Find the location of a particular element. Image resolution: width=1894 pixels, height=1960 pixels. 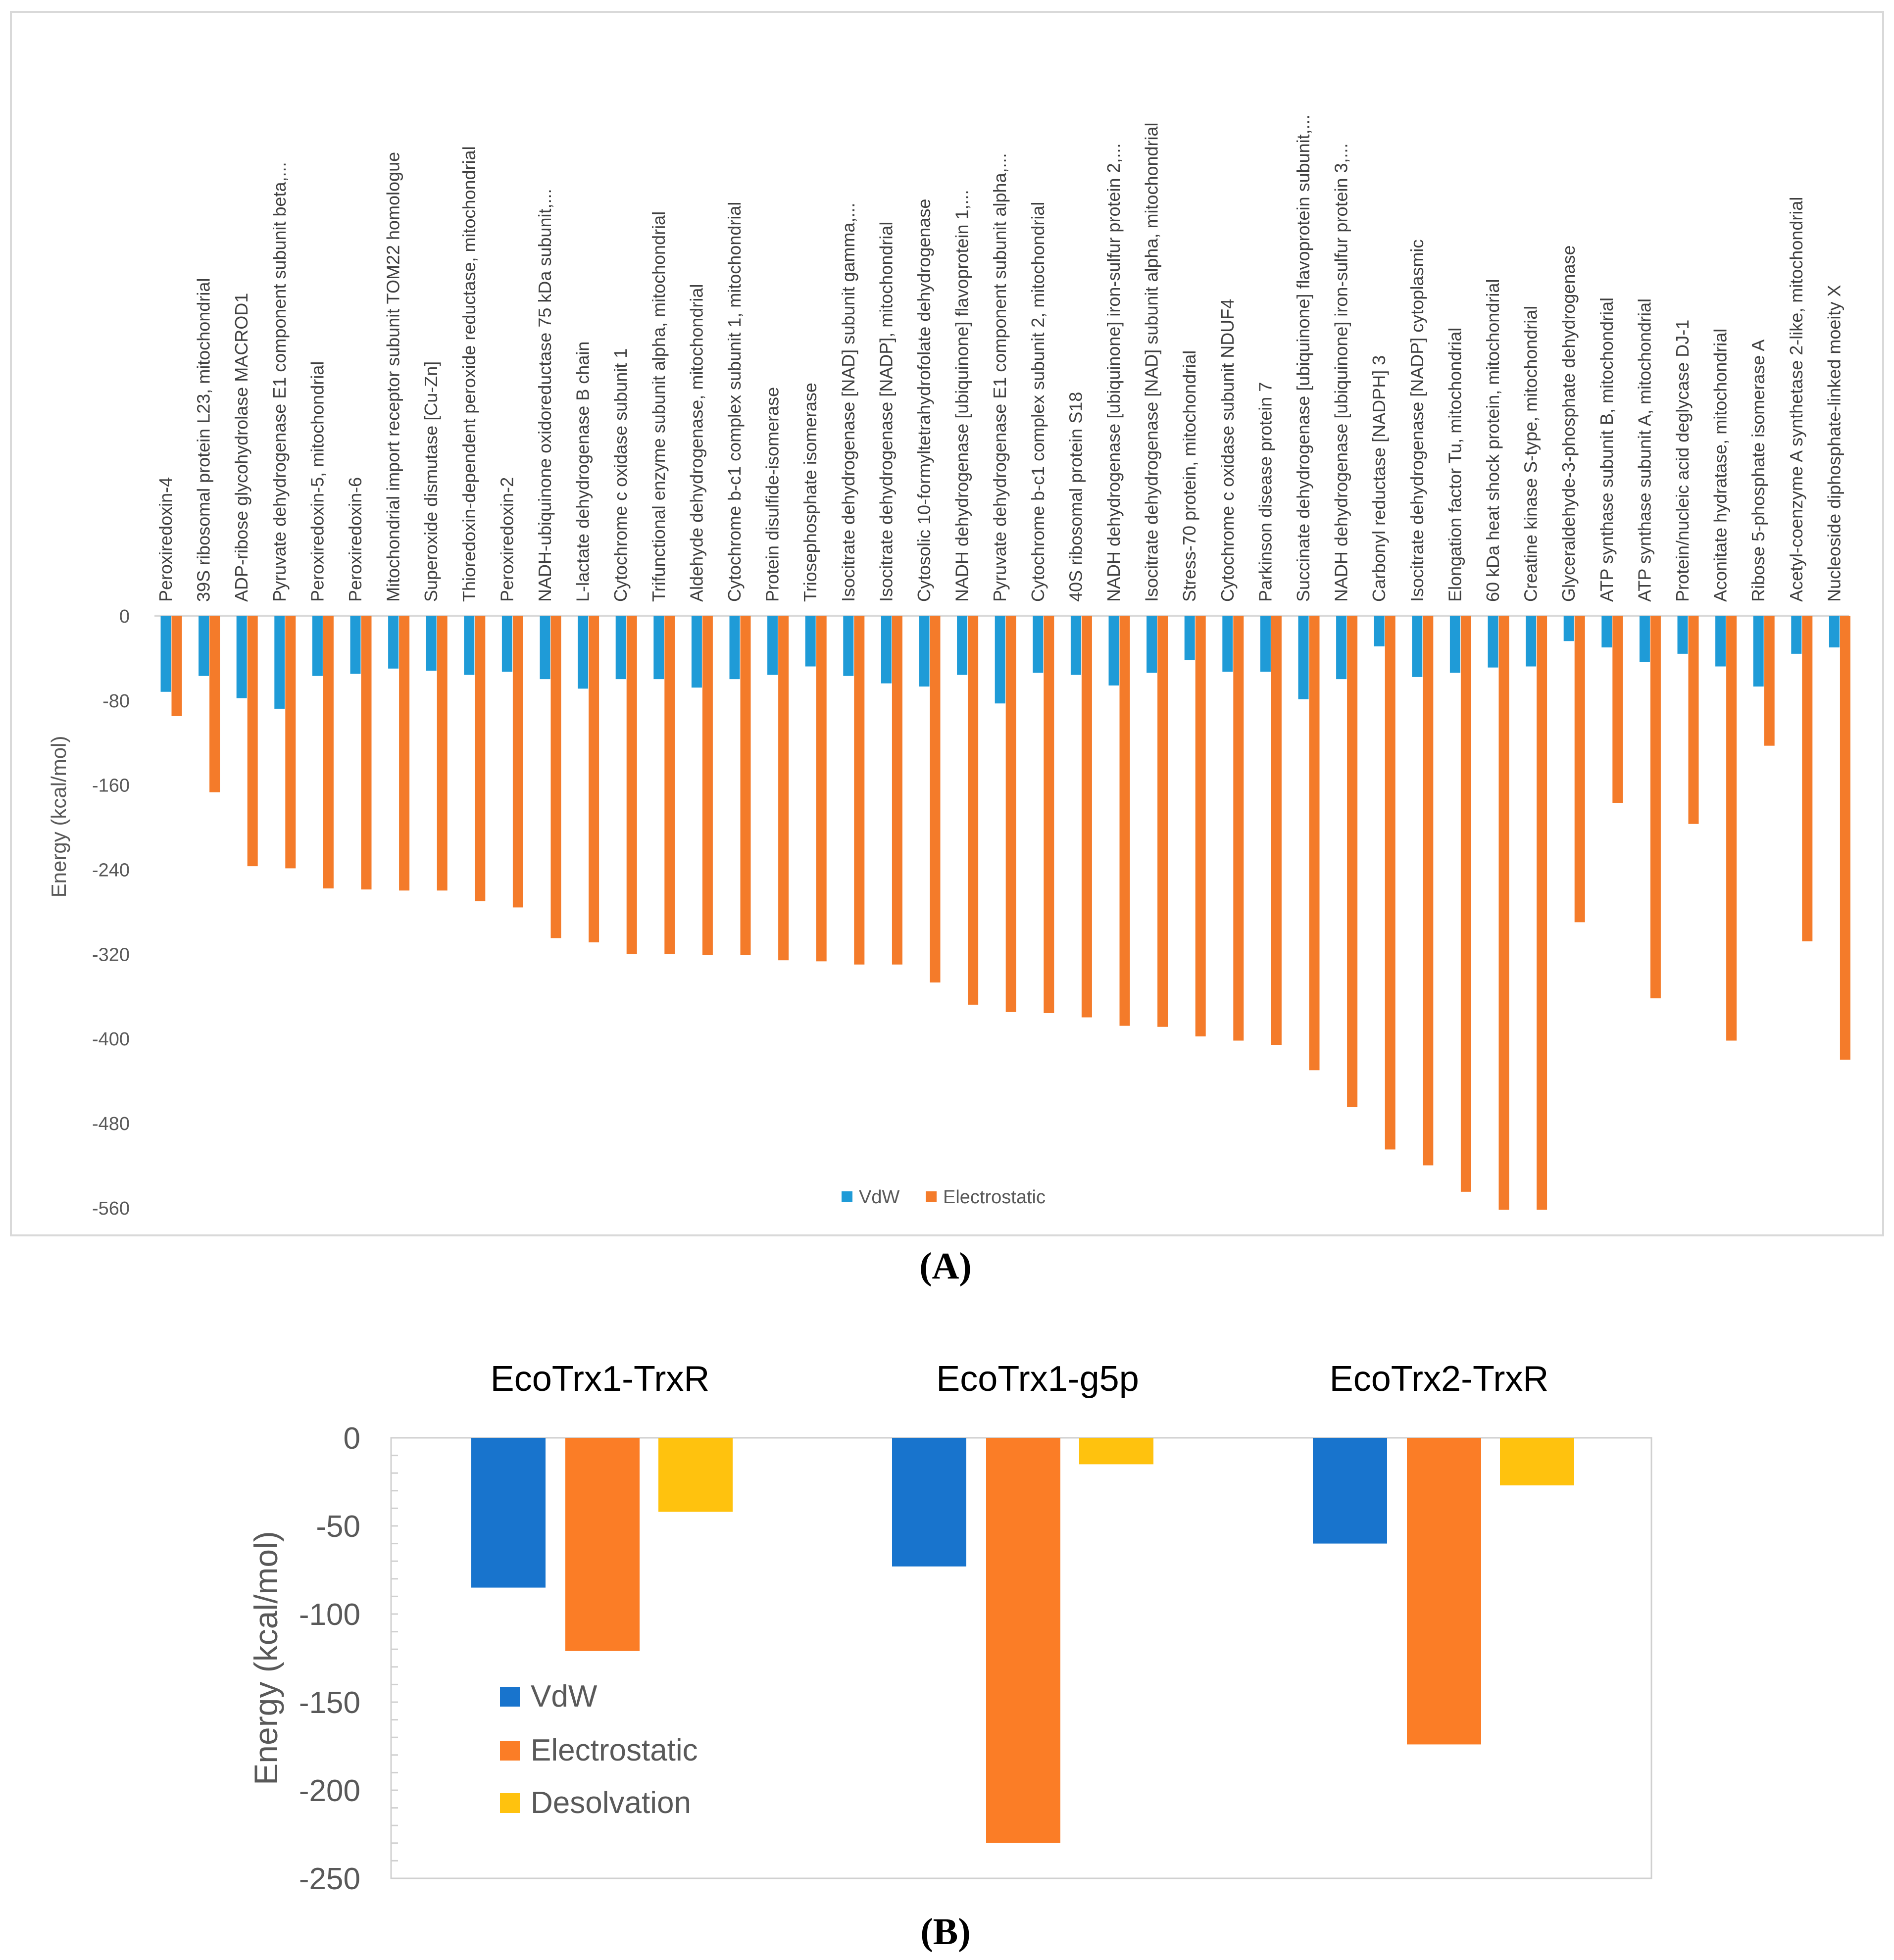

y-tick-label: -480 is located at coordinates (111, 1124).